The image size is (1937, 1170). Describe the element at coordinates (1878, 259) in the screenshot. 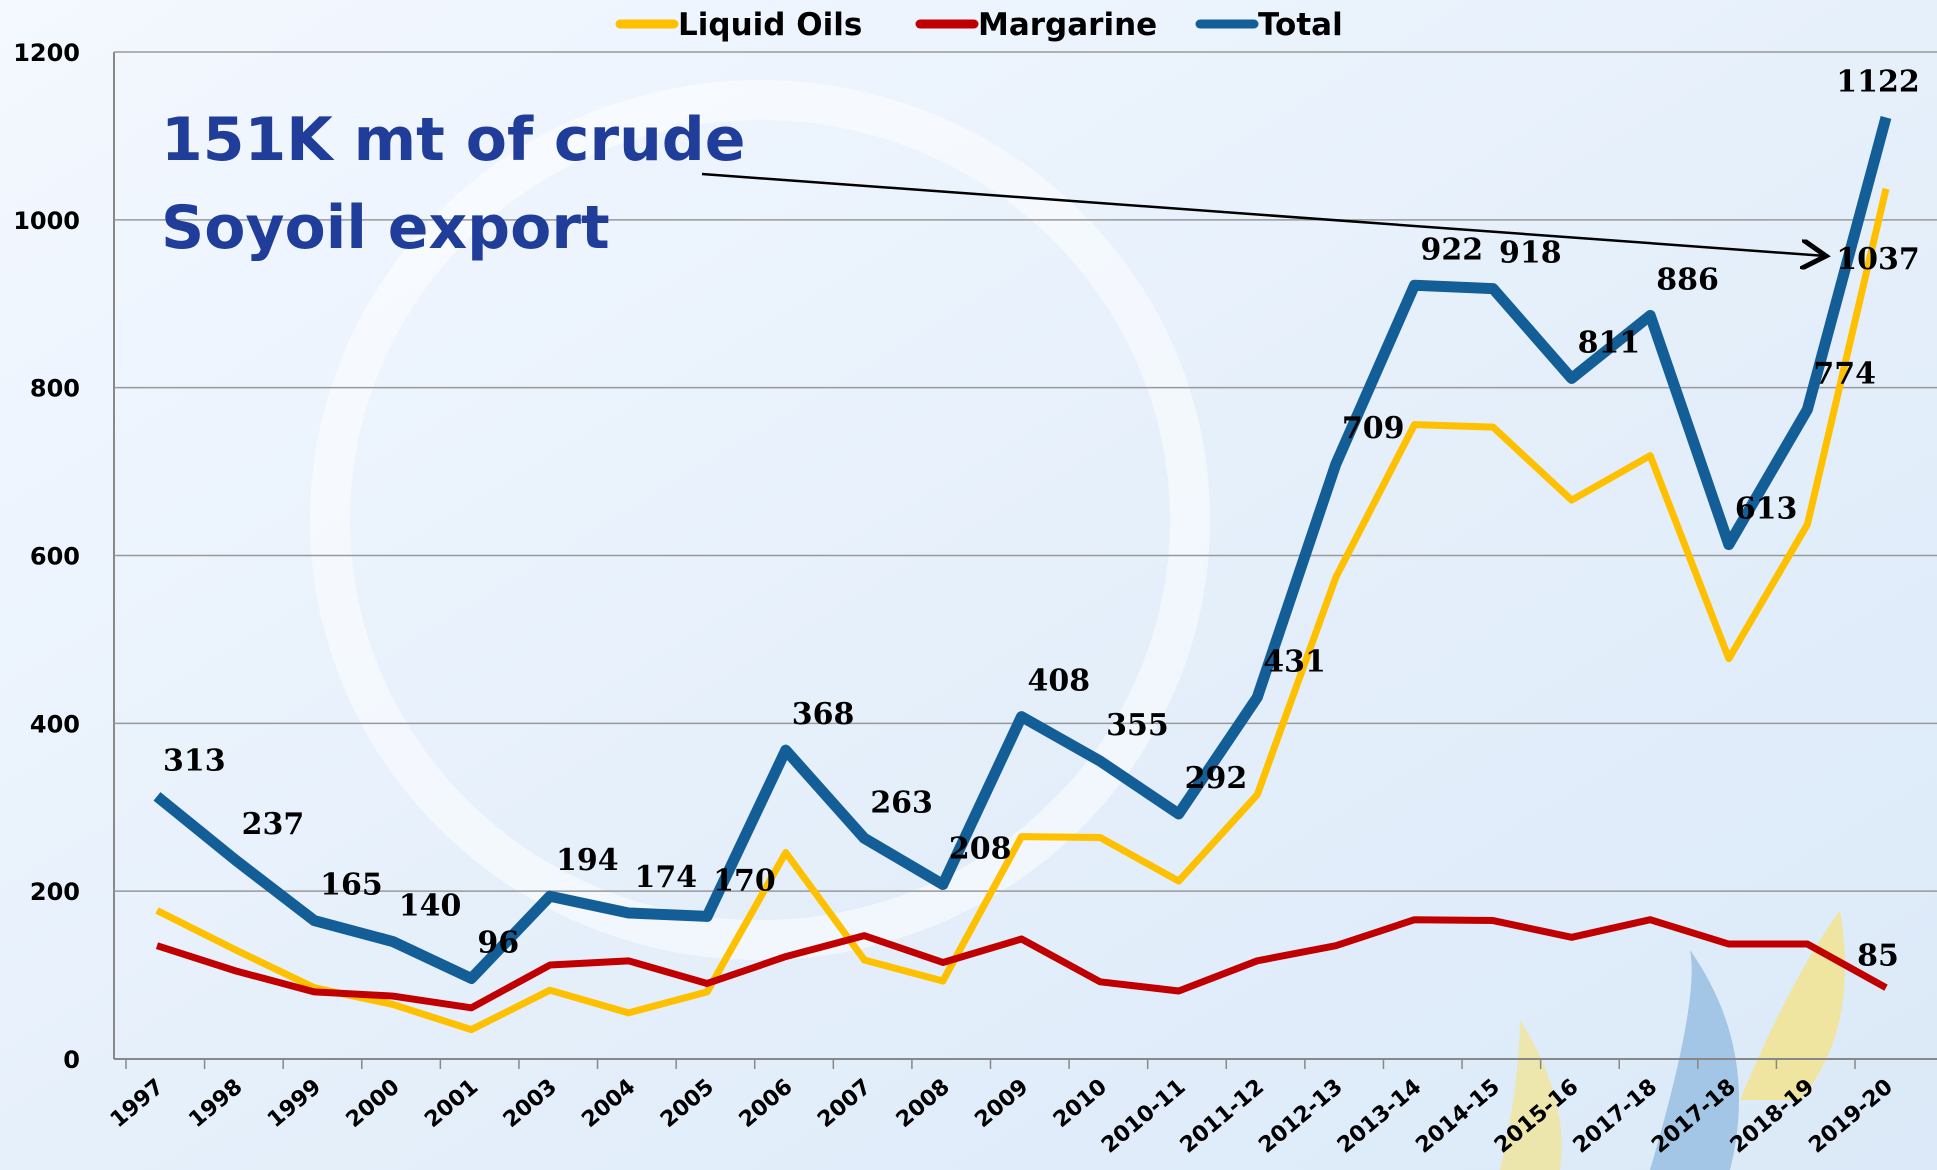

I see `data-label: 1037` at that location.